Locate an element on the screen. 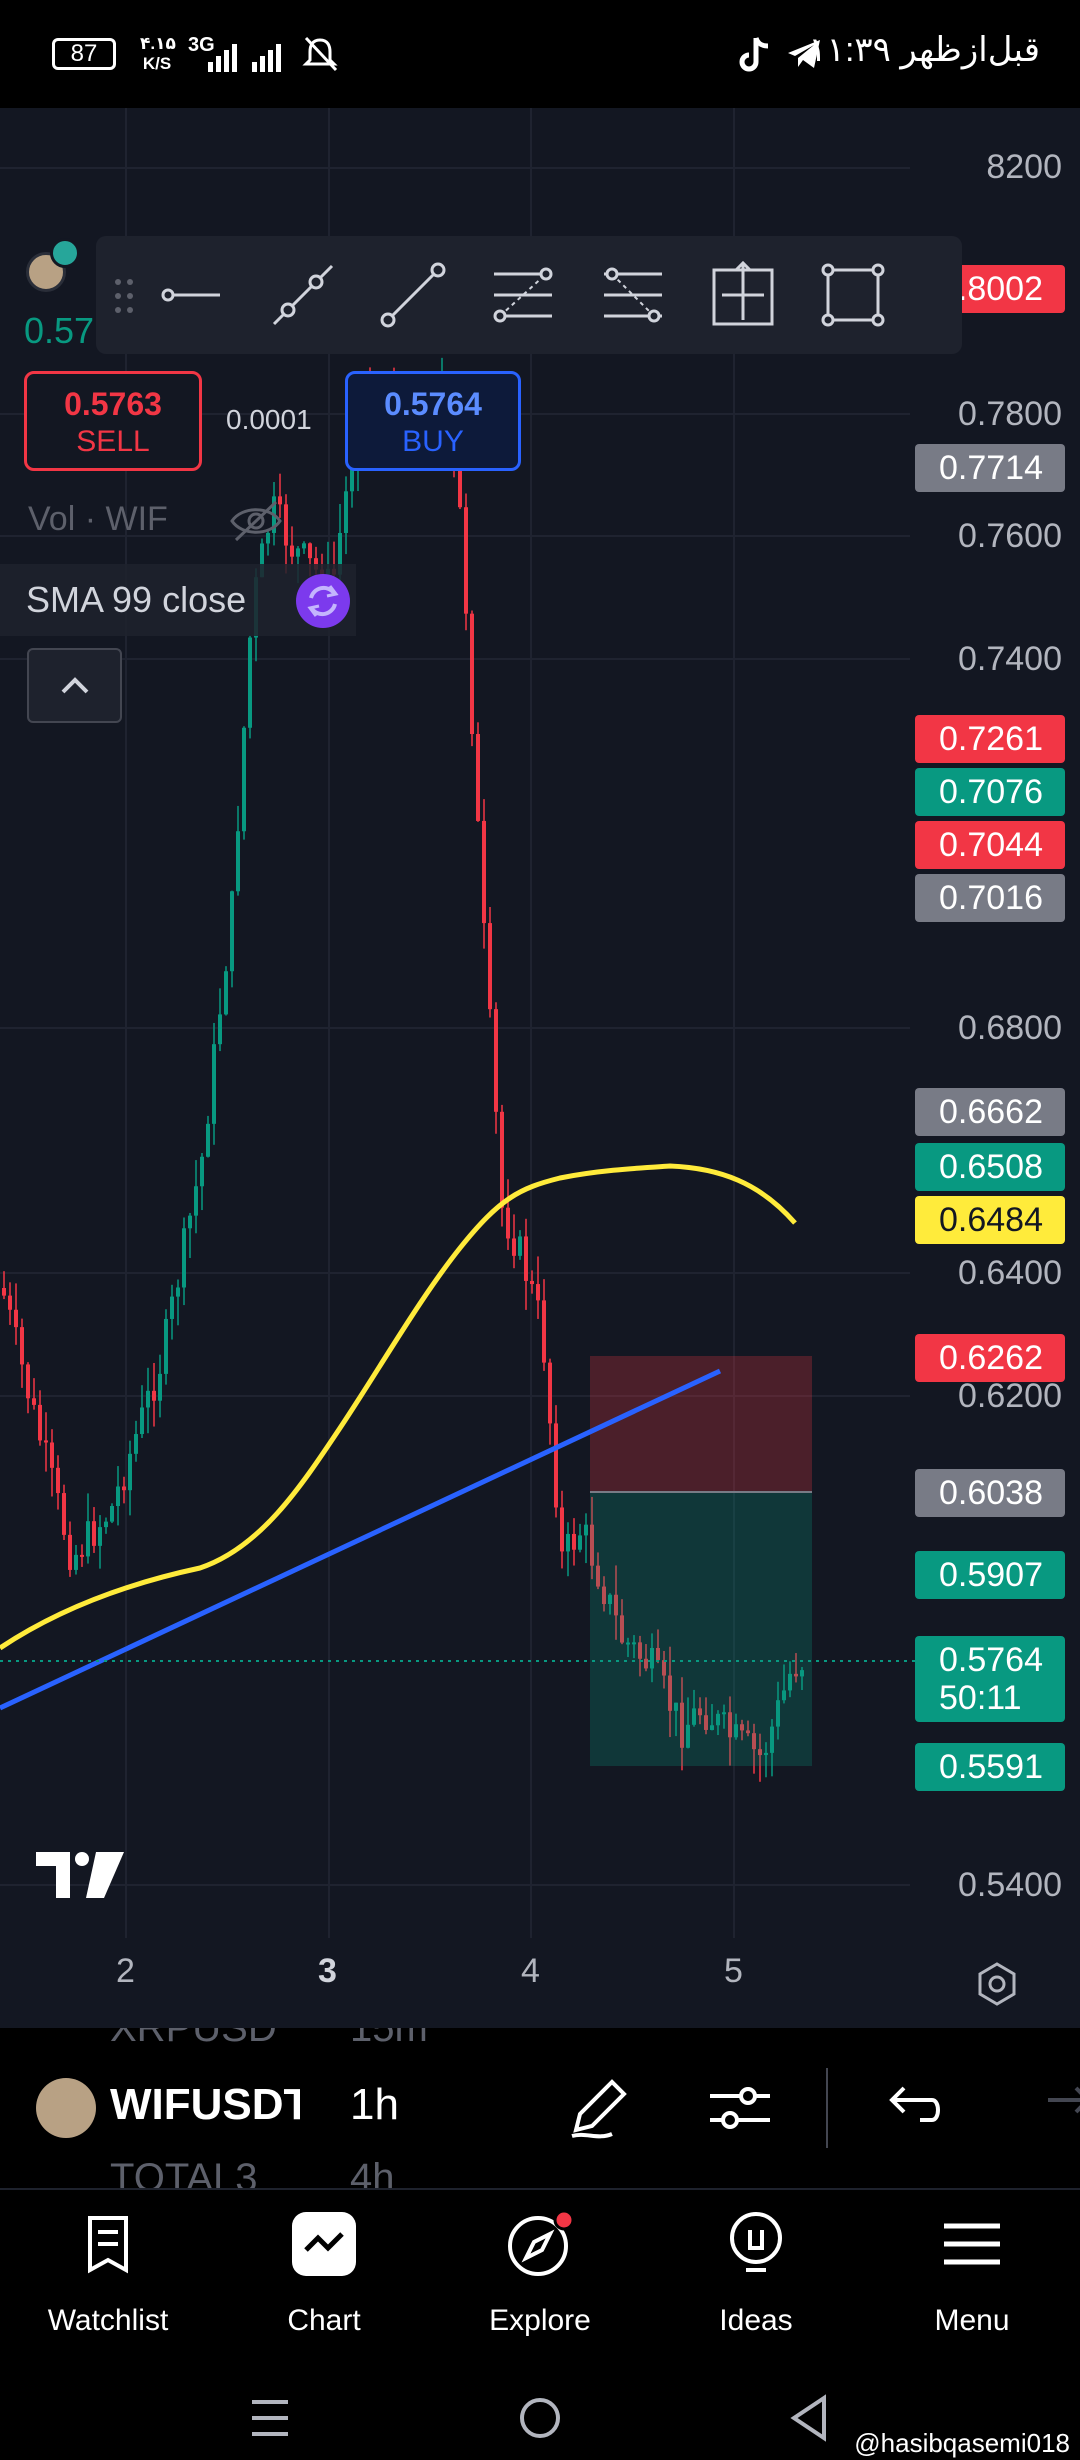 The image size is (1080, 2460). chart-settings-icon is located at coordinates (997, 1984).